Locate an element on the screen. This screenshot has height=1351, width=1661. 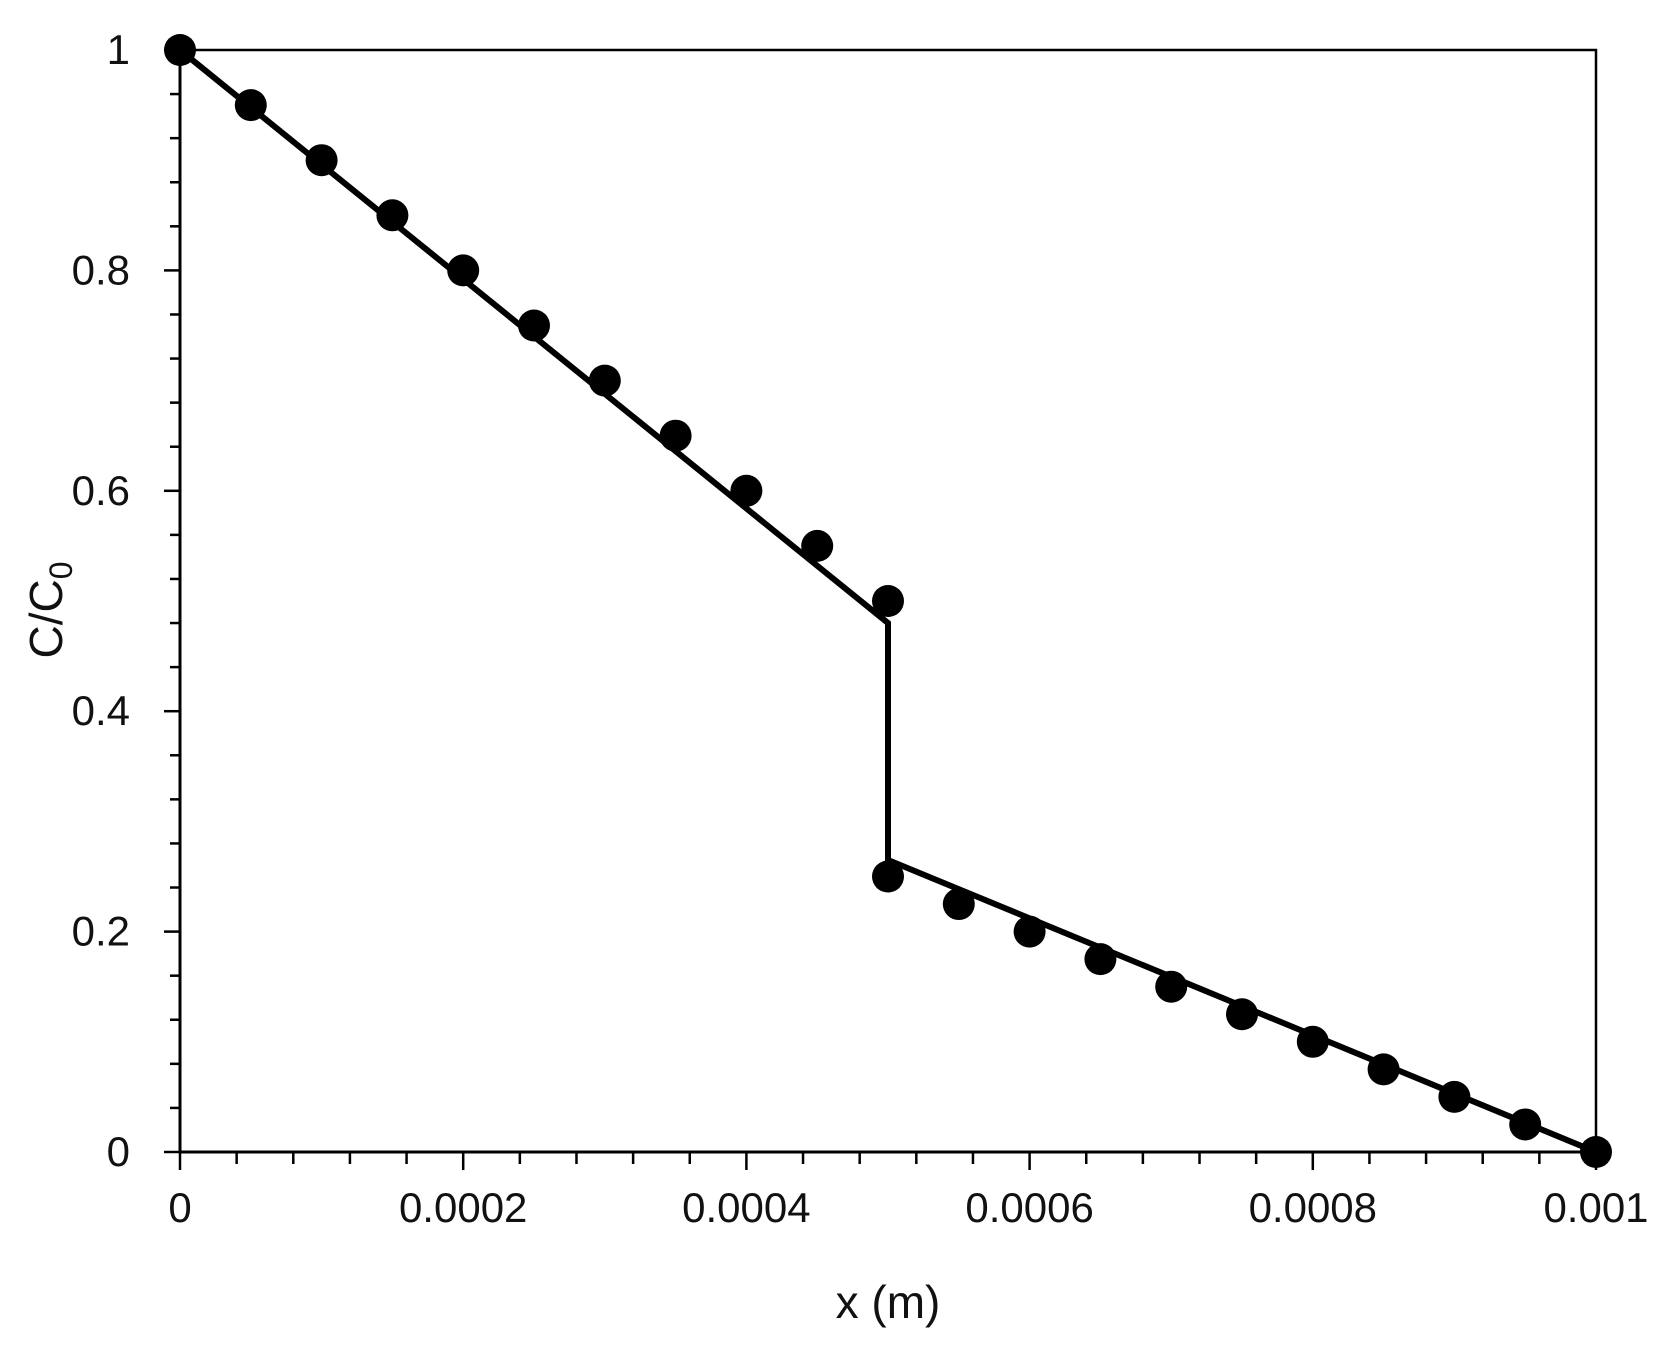
y-tick-label: 0.6 is located at coordinates (101, 490).